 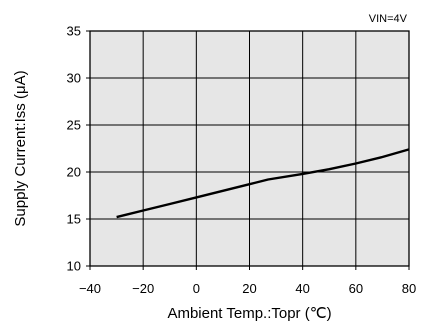 What do you see at coordinates (356, 288) in the screenshot?
I see `x-tick-label: 60` at bounding box center [356, 288].